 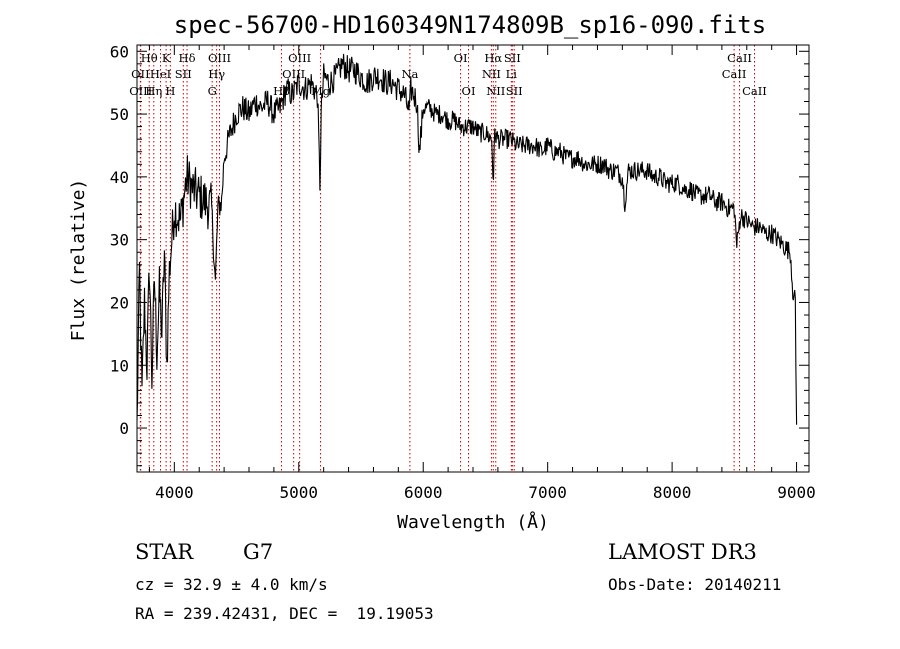 What do you see at coordinates (231, 584) in the screenshot?
I see `redshift-velocity: cz = 32.9 ± 4.0 km/s` at bounding box center [231, 584].